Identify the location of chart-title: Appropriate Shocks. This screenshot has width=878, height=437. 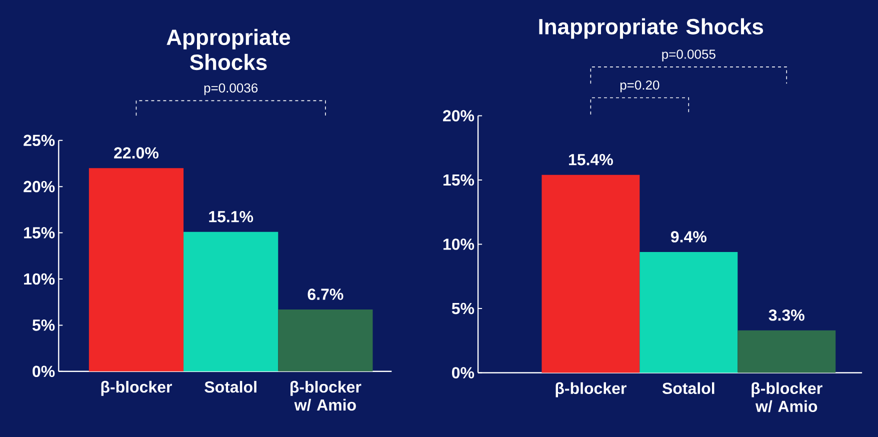
(228, 49).